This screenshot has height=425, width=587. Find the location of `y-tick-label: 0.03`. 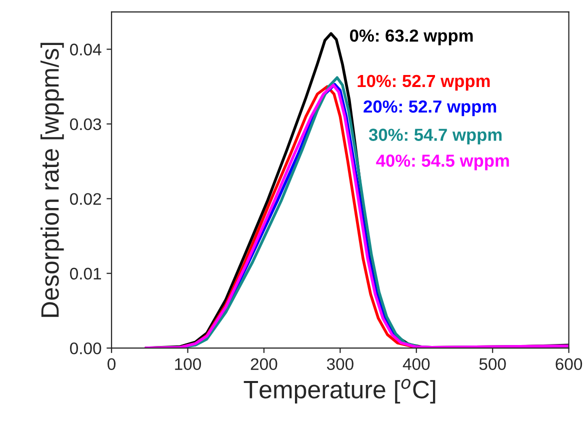

y-tick-label: 0.03 is located at coordinates (86, 124).